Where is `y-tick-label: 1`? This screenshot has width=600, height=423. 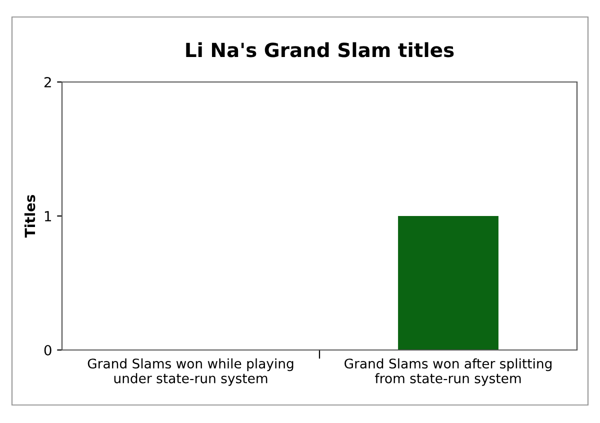 y-tick-label: 1 is located at coordinates (47, 216).